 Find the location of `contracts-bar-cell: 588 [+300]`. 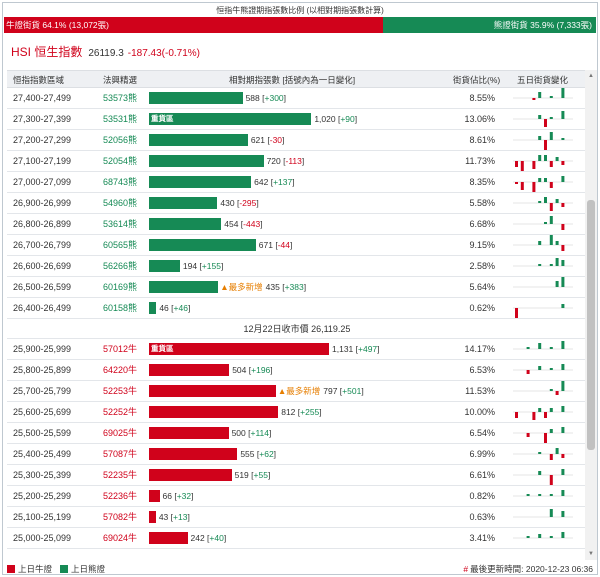

contracts-bar-cell: 588 [+300] is located at coordinates (217, 98).